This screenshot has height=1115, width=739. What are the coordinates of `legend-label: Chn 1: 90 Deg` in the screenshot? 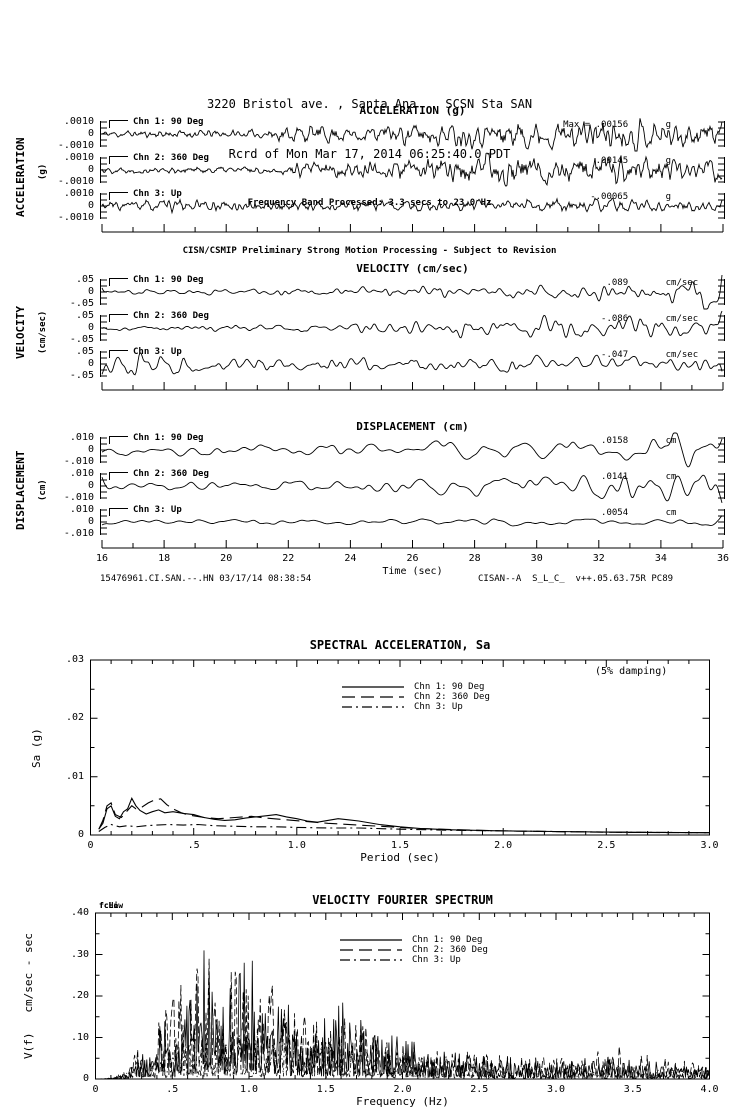 It's located at (447, 939).